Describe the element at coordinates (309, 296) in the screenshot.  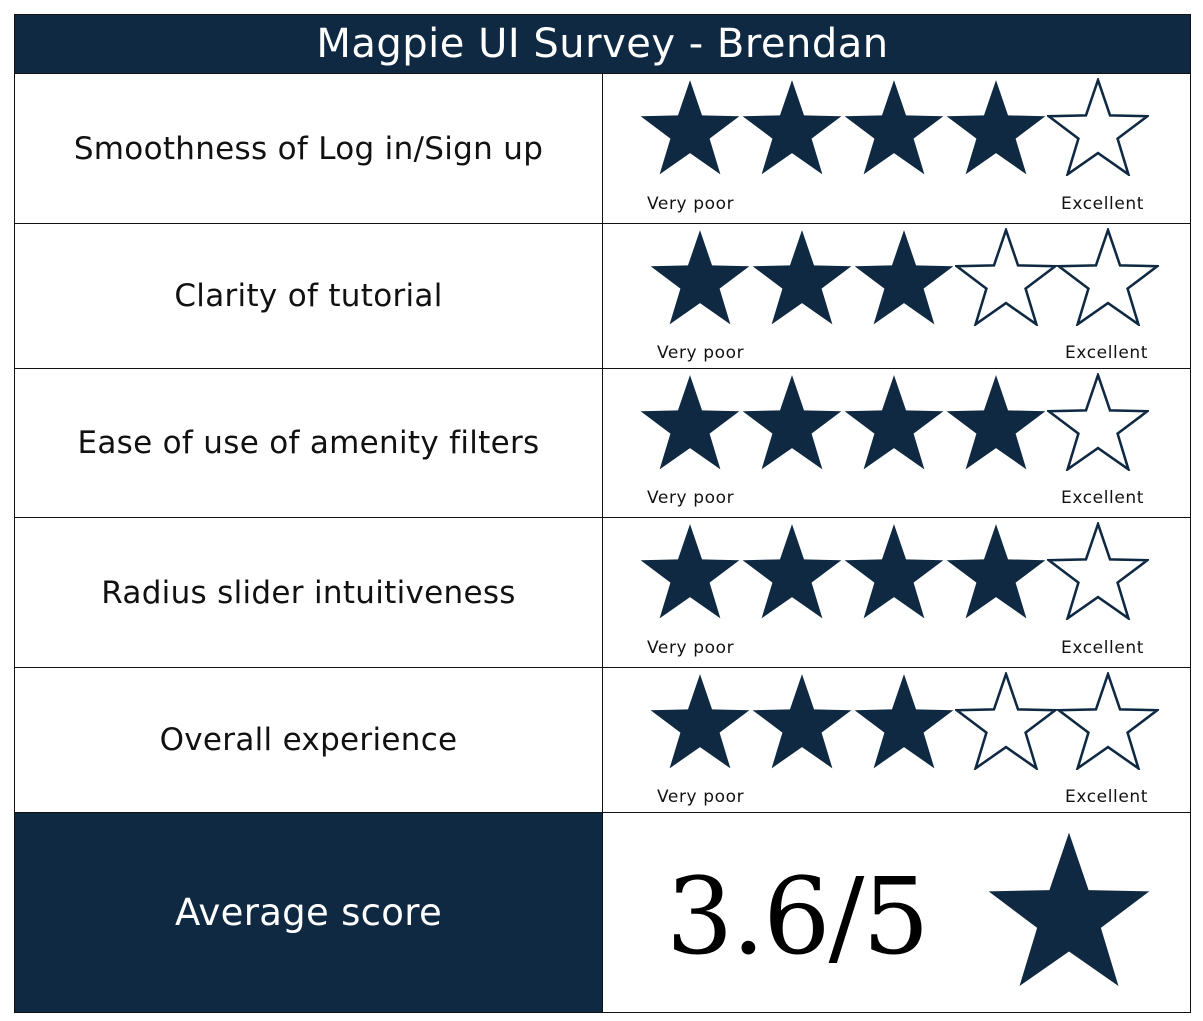
I see `question-label: Clarity of tutorial` at that location.